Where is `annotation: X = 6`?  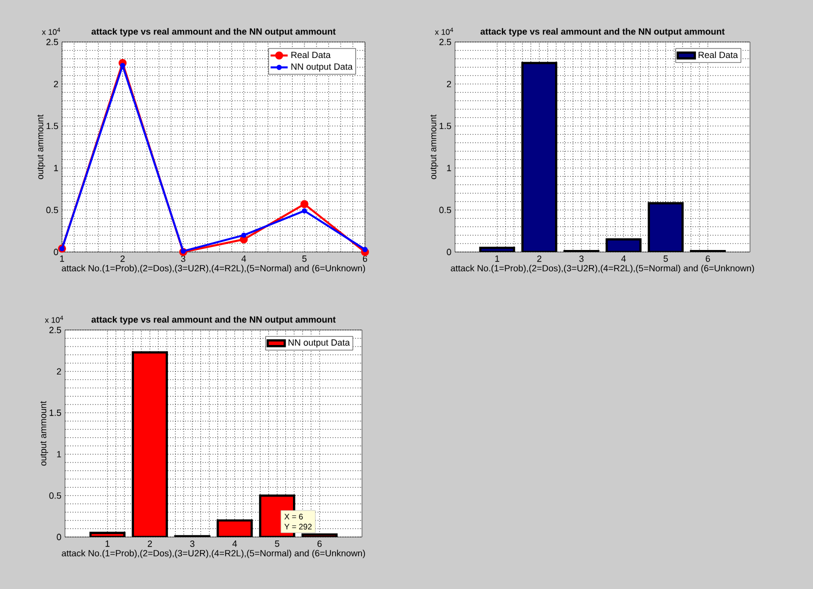 annotation: X = 6 is located at coordinates (293, 517).